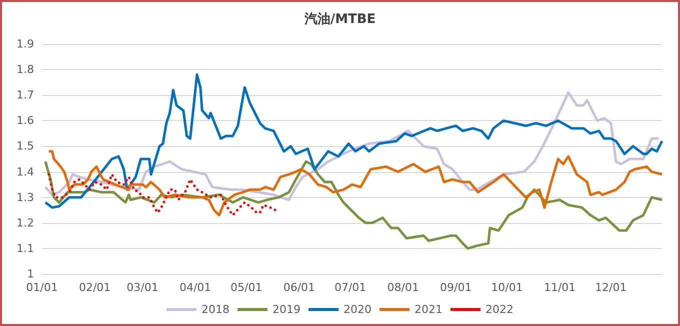  I want to click on y-tick-label: 1.7, so click(25, 95).